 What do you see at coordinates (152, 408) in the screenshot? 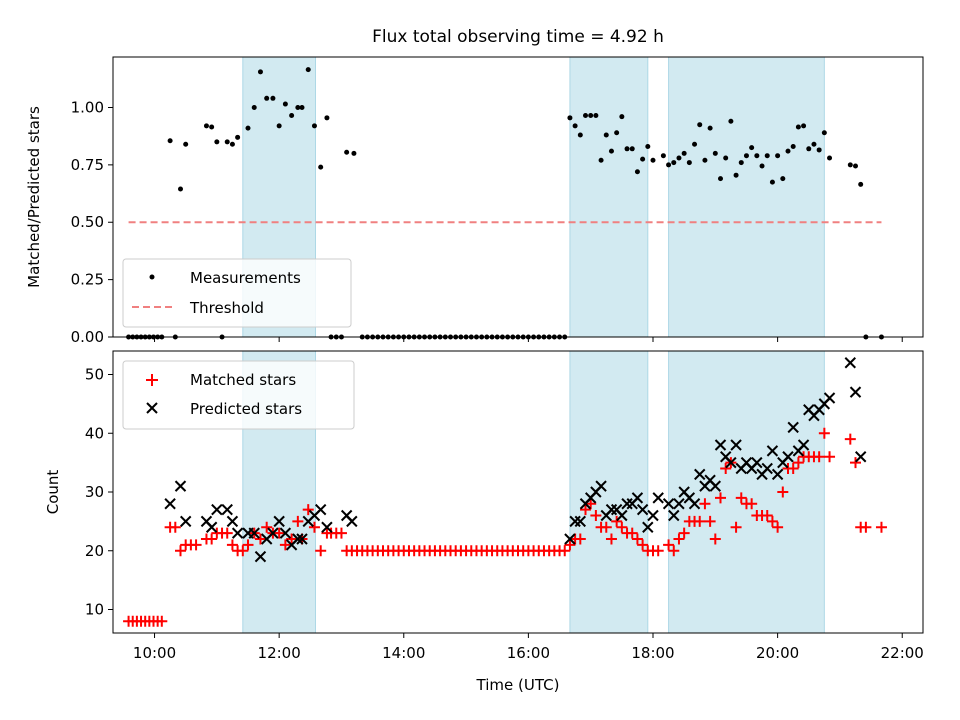
I see `legend-predicted-marker` at bounding box center [152, 408].